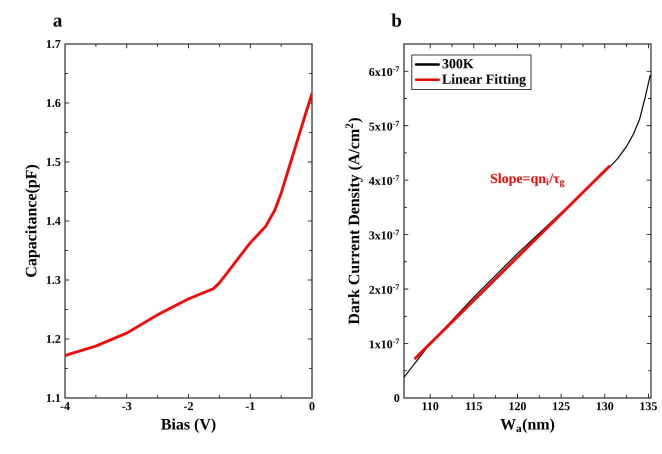 The width and height of the screenshot is (662, 454). Describe the element at coordinates (53, 162) in the screenshot. I see `y-tick-label: 1.5` at that location.